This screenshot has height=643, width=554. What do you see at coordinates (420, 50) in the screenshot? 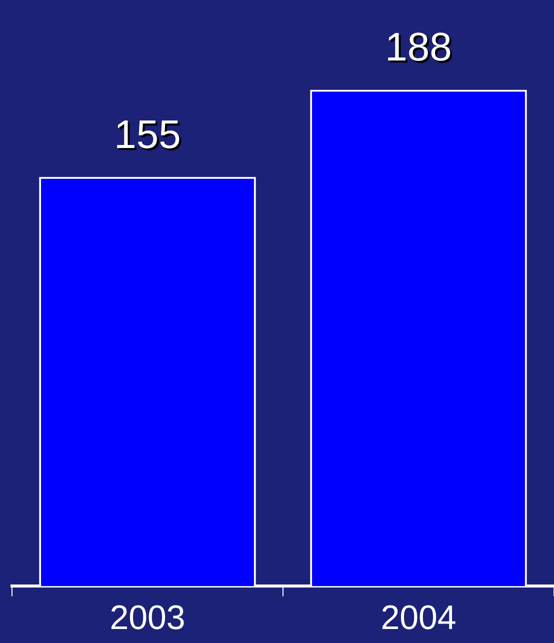
I see `data-label: 188` at bounding box center [420, 50].